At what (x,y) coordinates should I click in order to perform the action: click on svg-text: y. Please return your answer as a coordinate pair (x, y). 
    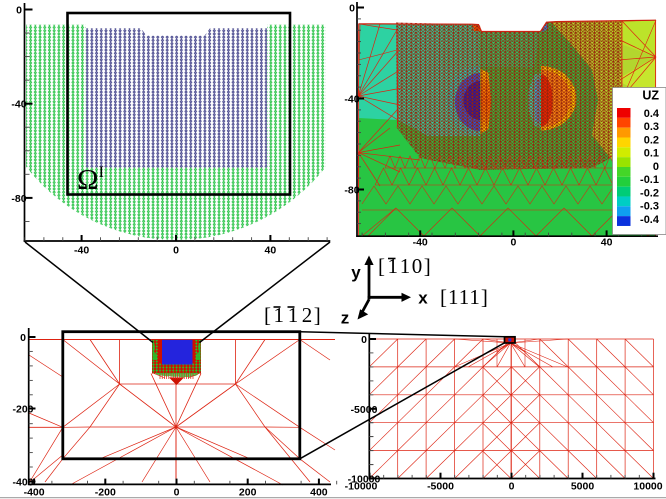
    Looking at the image, I should click on (356, 272).